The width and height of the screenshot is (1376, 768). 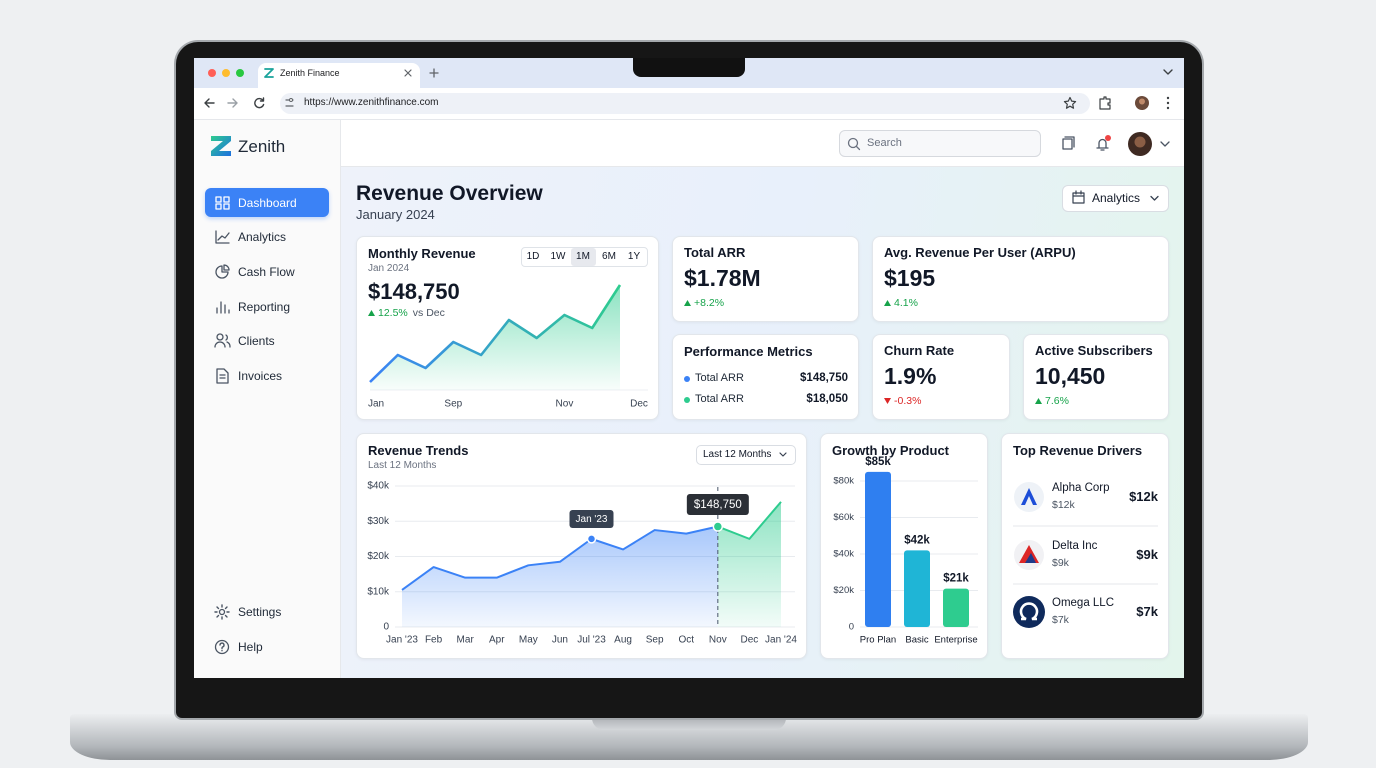 What do you see at coordinates (1094, 351) in the screenshot?
I see `card-title: Active Subscribers` at bounding box center [1094, 351].